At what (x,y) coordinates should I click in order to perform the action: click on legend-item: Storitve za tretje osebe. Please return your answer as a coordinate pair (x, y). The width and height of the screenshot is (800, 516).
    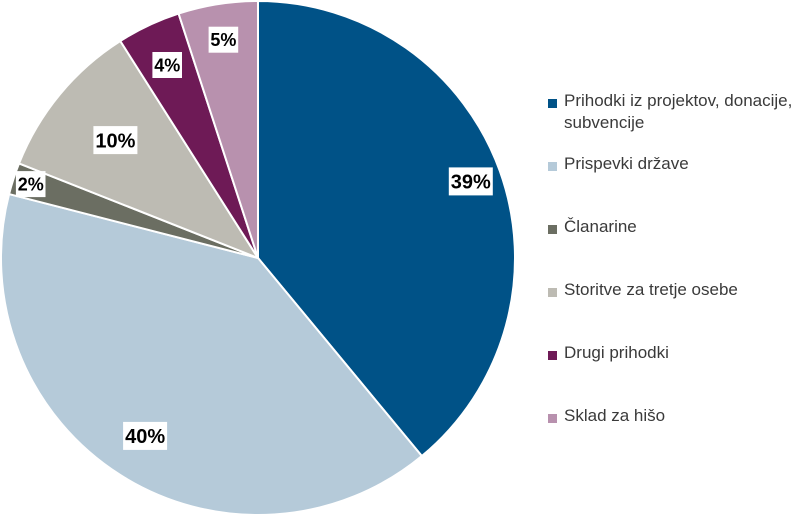
    Looking at the image, I should click on (673, 310).